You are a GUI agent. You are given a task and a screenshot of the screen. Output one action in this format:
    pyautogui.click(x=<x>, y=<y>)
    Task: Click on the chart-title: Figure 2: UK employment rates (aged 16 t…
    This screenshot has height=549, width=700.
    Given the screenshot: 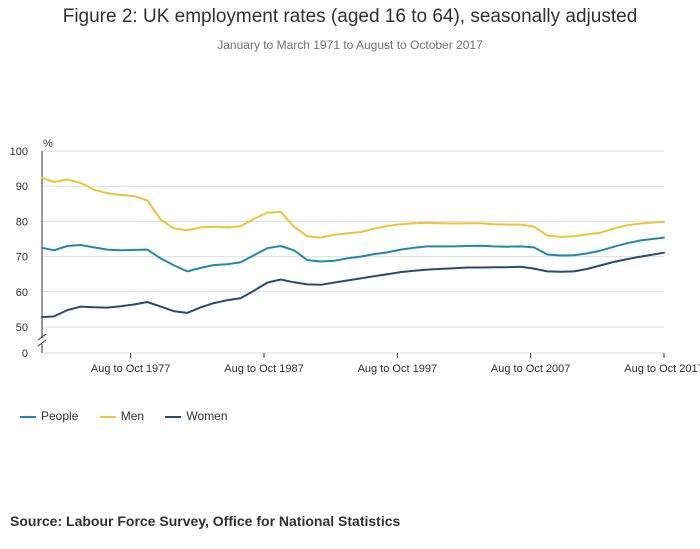 What is the action you would take?
    pyautogui.click(x=350, y=16)
    